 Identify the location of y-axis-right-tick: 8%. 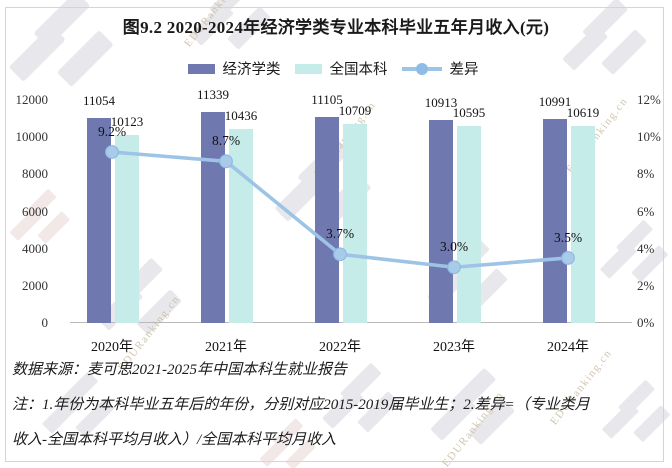
(646, 174).